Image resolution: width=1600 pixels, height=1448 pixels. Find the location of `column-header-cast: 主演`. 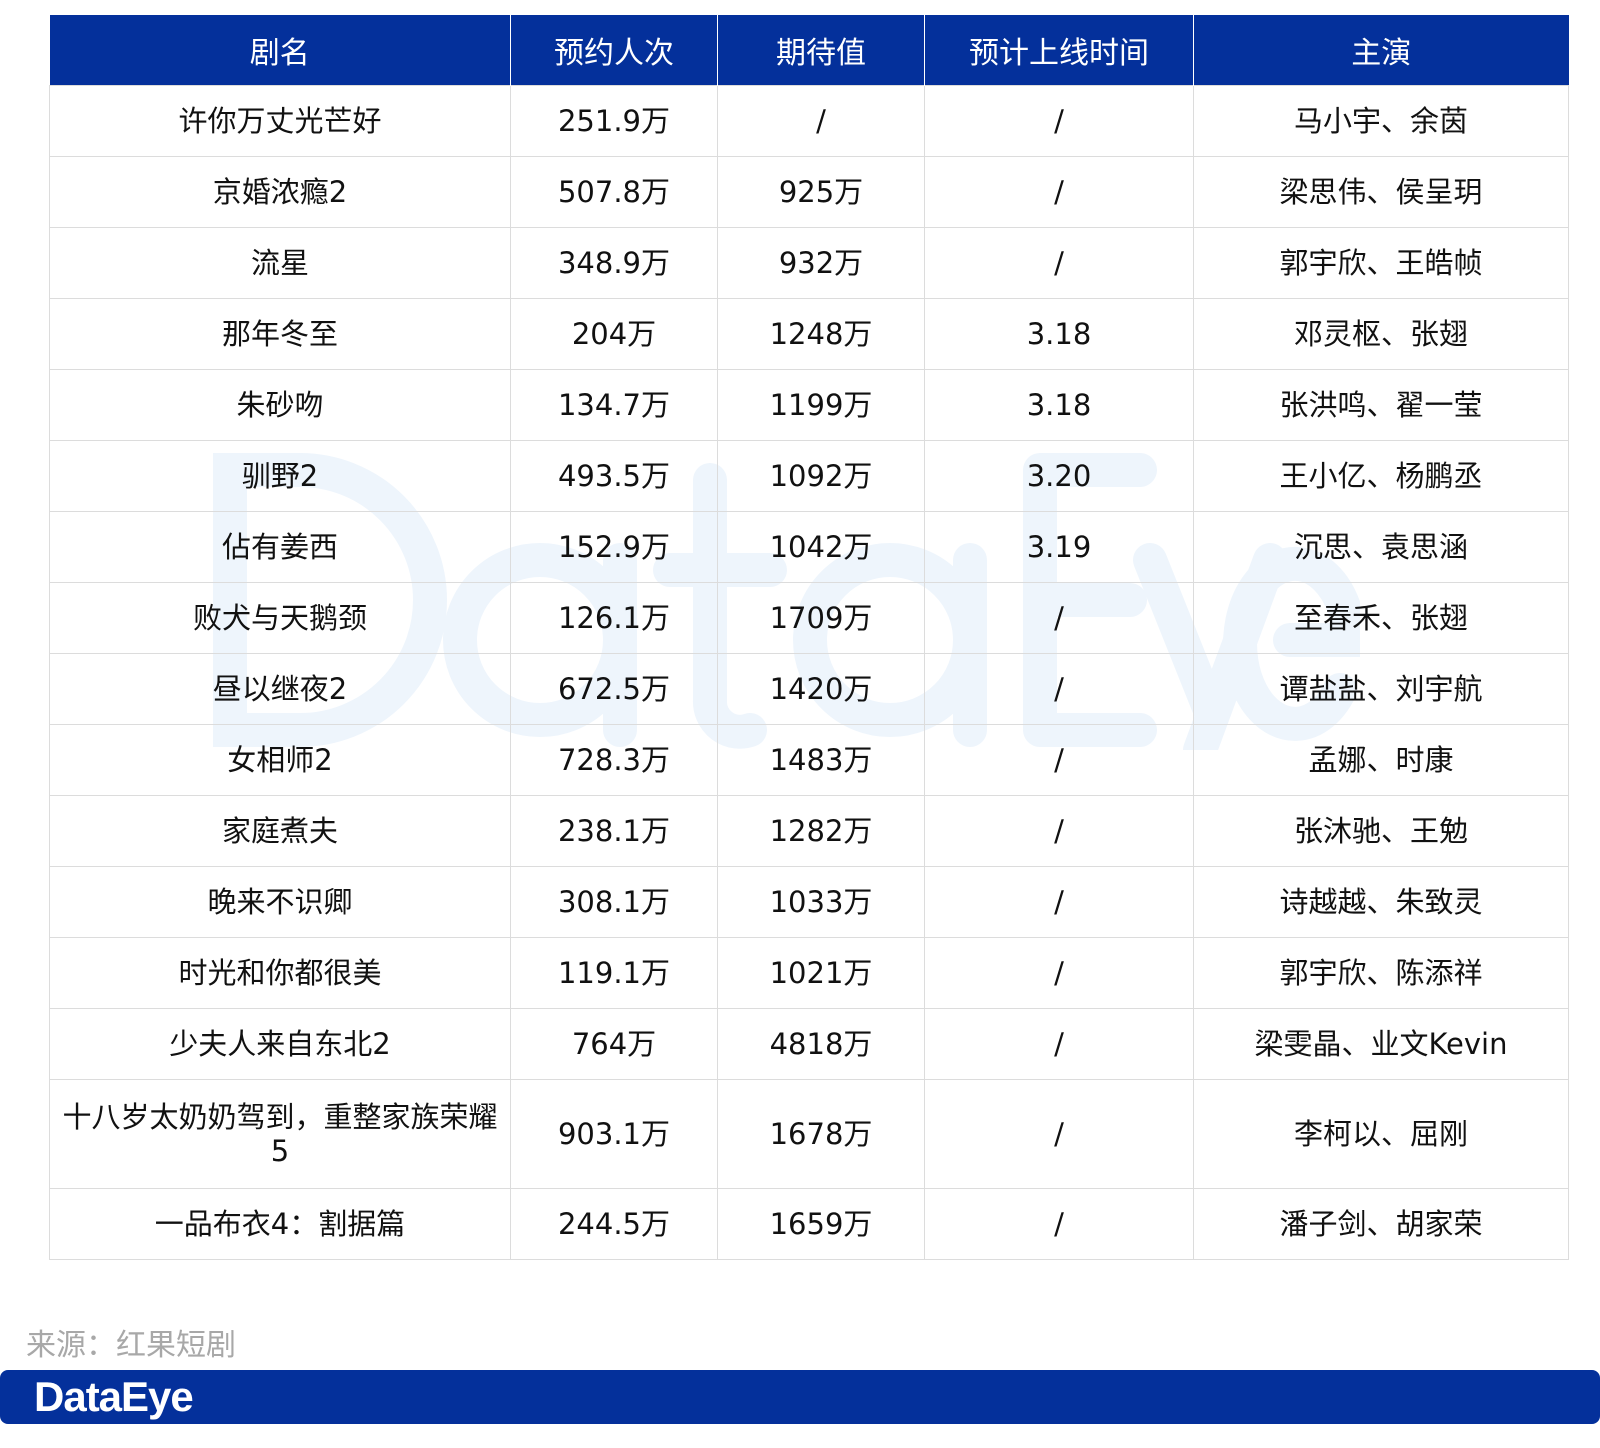

column-header-cast: 主演 is located at coordinates (1381, 50).